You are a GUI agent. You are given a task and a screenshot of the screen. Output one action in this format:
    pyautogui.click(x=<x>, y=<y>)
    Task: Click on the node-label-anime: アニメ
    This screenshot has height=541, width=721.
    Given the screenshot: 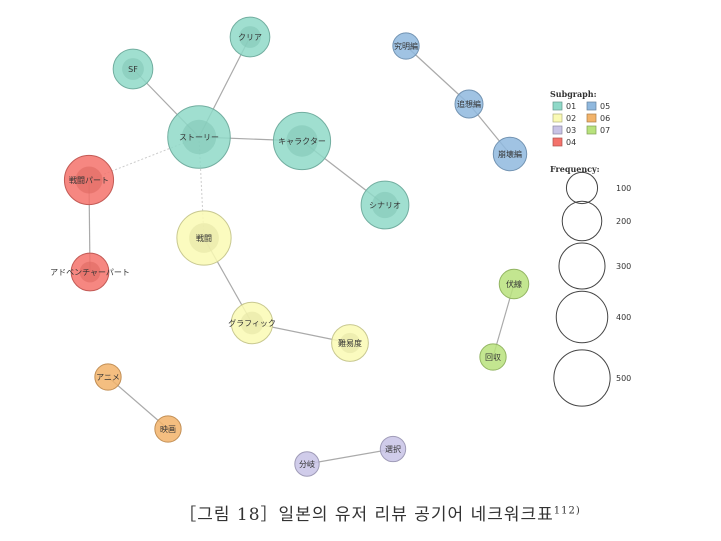 What is the action you would take?
    pyautogui.click(x=108, y=377)
    